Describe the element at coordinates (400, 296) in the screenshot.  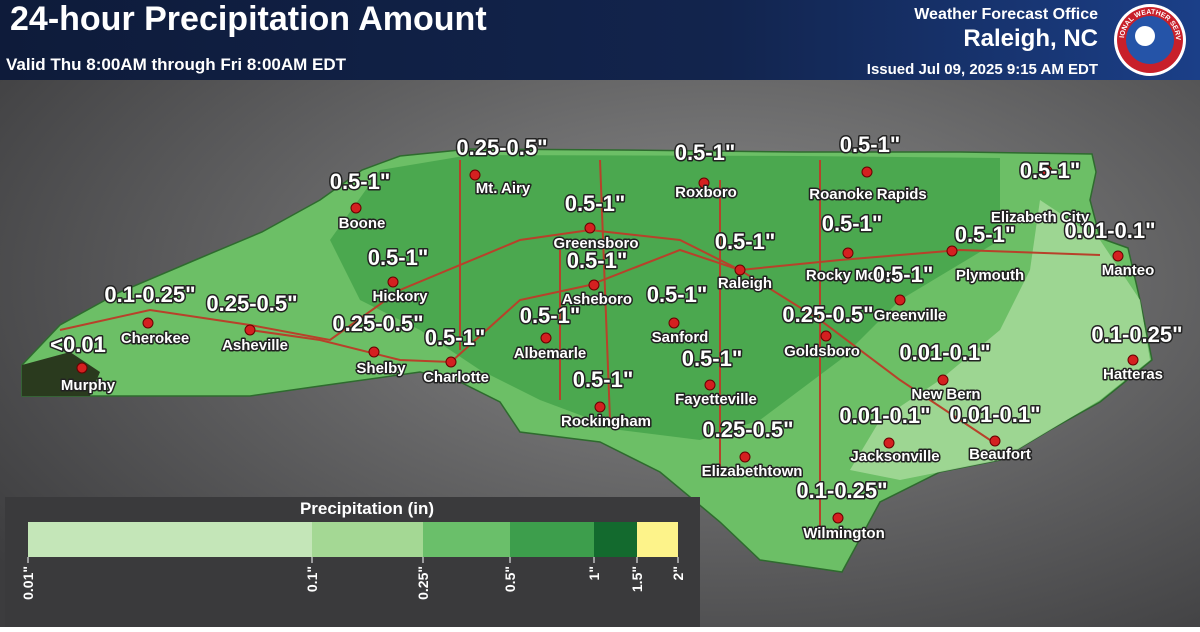
I see `city-name: Hickory` at that location.